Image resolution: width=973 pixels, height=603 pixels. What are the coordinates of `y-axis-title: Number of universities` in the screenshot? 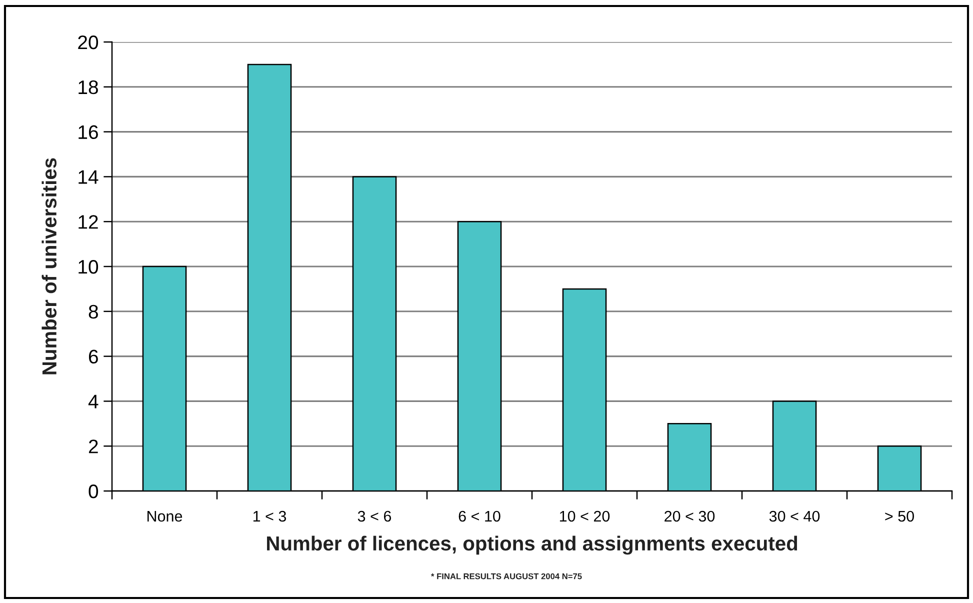 It's located at (49, 266).